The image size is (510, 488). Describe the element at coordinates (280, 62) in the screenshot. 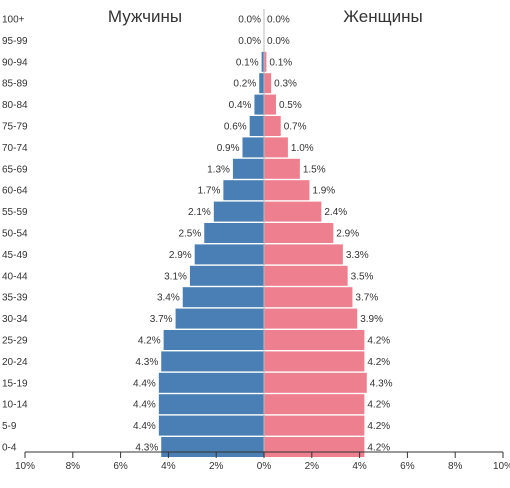

I see `female-value-label: 0.1%` at that location.